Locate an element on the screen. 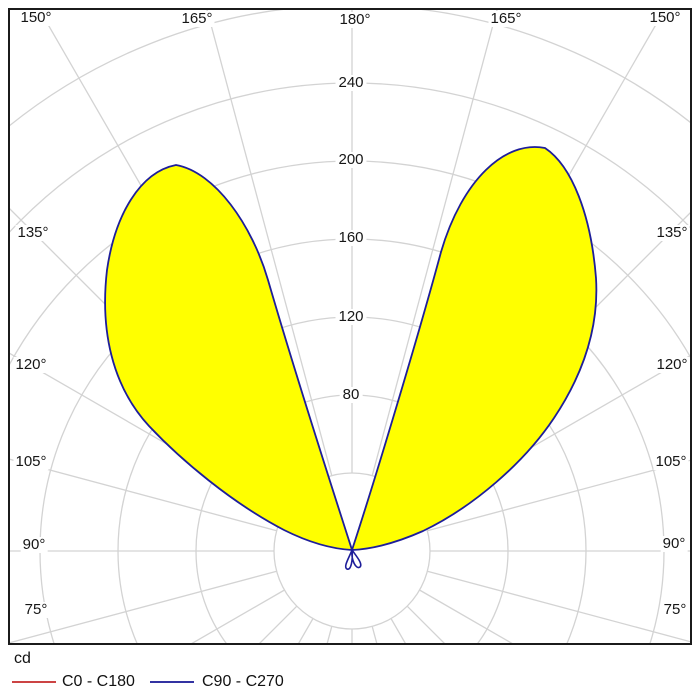 This screenshot has height=700, width=700. radial-tick-label-200: 200 is located at coordinates (351, 160).